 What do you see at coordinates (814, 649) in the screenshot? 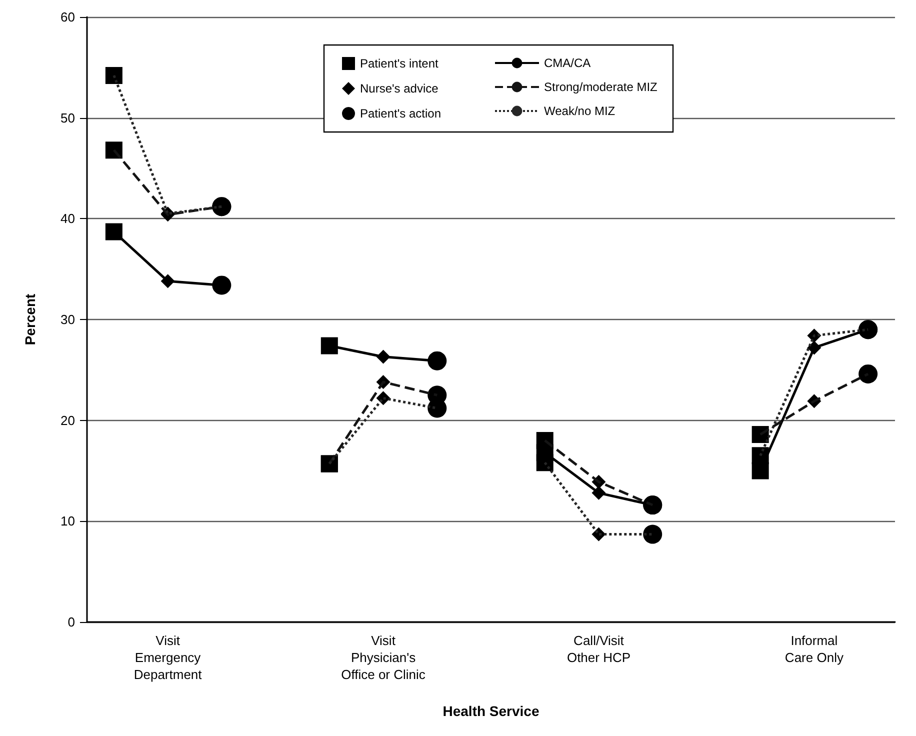
I see `x-tick-label: Informal Care Only` at bounding box center [814, 649].